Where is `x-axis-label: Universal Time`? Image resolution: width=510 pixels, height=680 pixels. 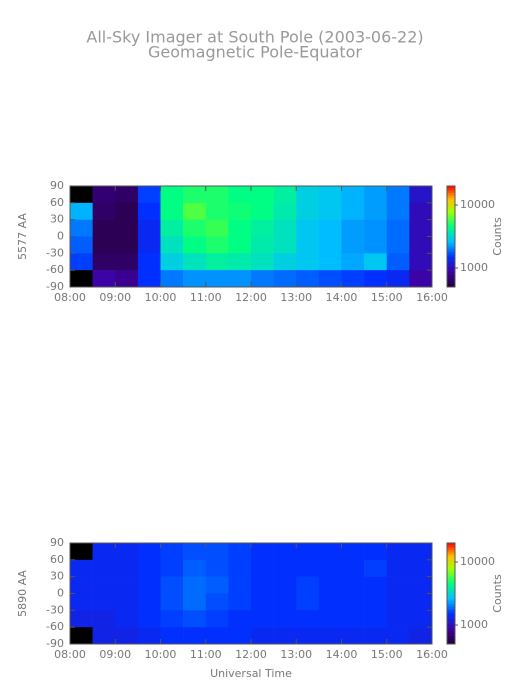 x-axis-label: Universal Time is located at coordinates (251, 673).